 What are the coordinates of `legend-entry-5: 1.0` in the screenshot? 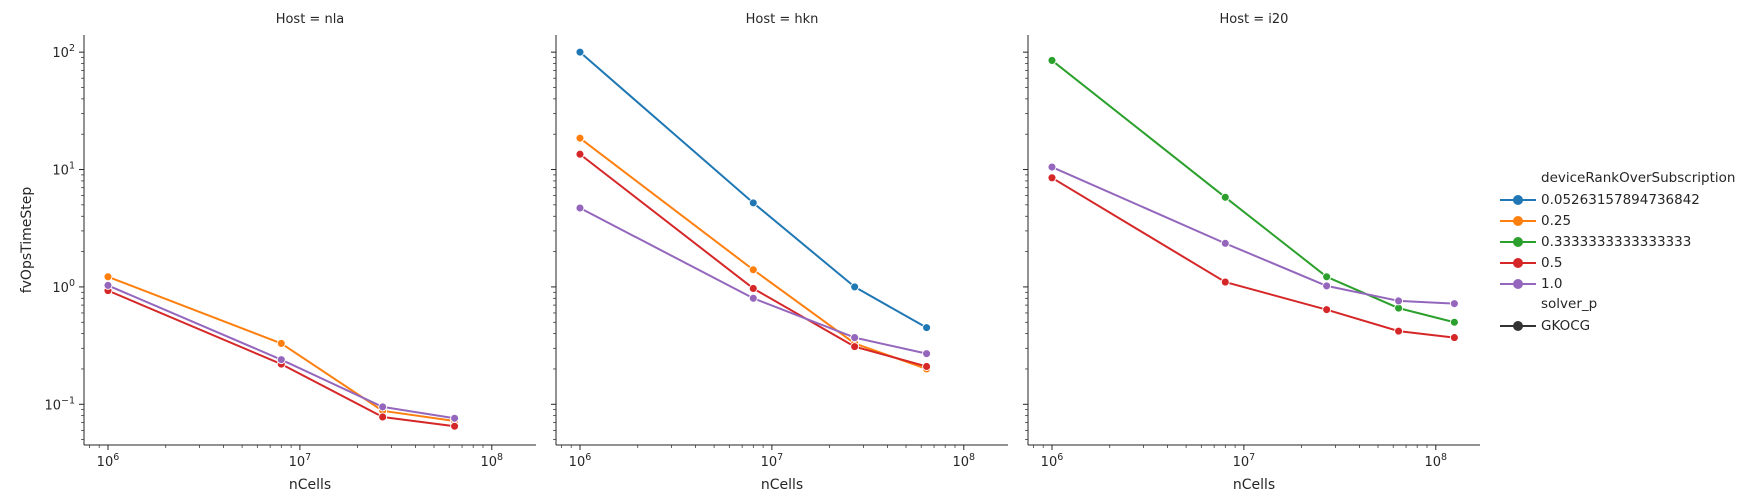 It's located at (1625, 283).